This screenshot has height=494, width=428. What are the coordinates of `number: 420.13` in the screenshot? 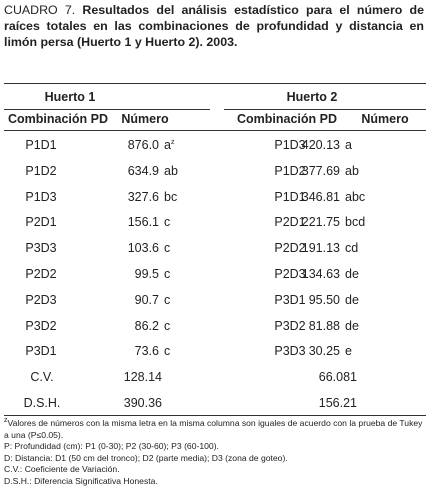 It's located at (320, 145).